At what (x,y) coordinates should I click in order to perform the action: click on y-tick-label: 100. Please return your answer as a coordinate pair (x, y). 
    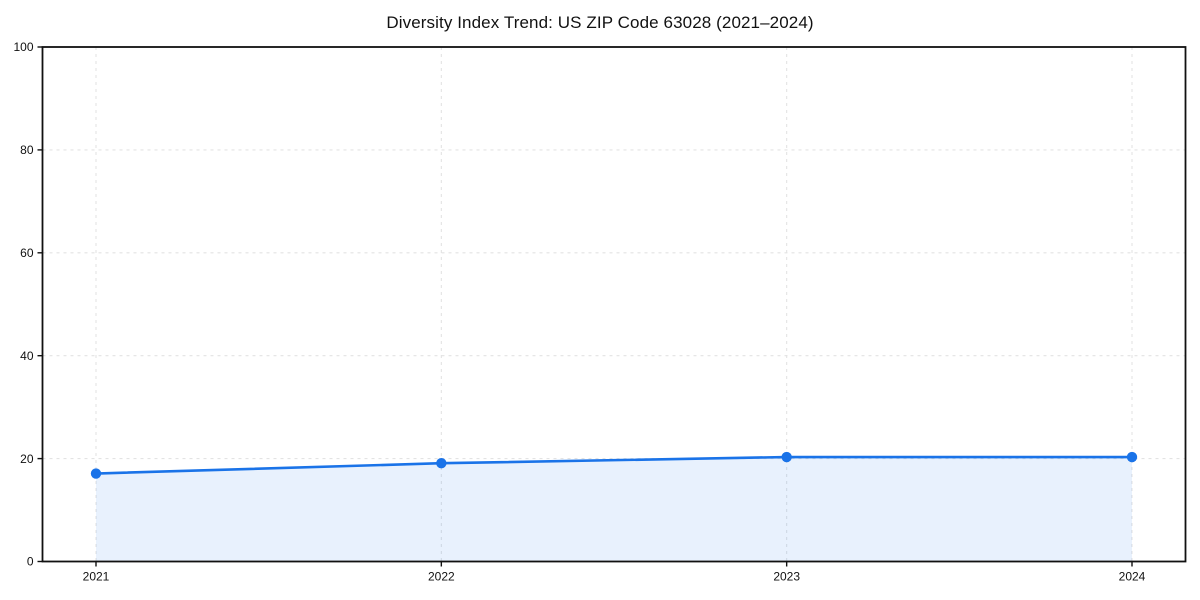
    Looking at the image, I should click on (23, 47).